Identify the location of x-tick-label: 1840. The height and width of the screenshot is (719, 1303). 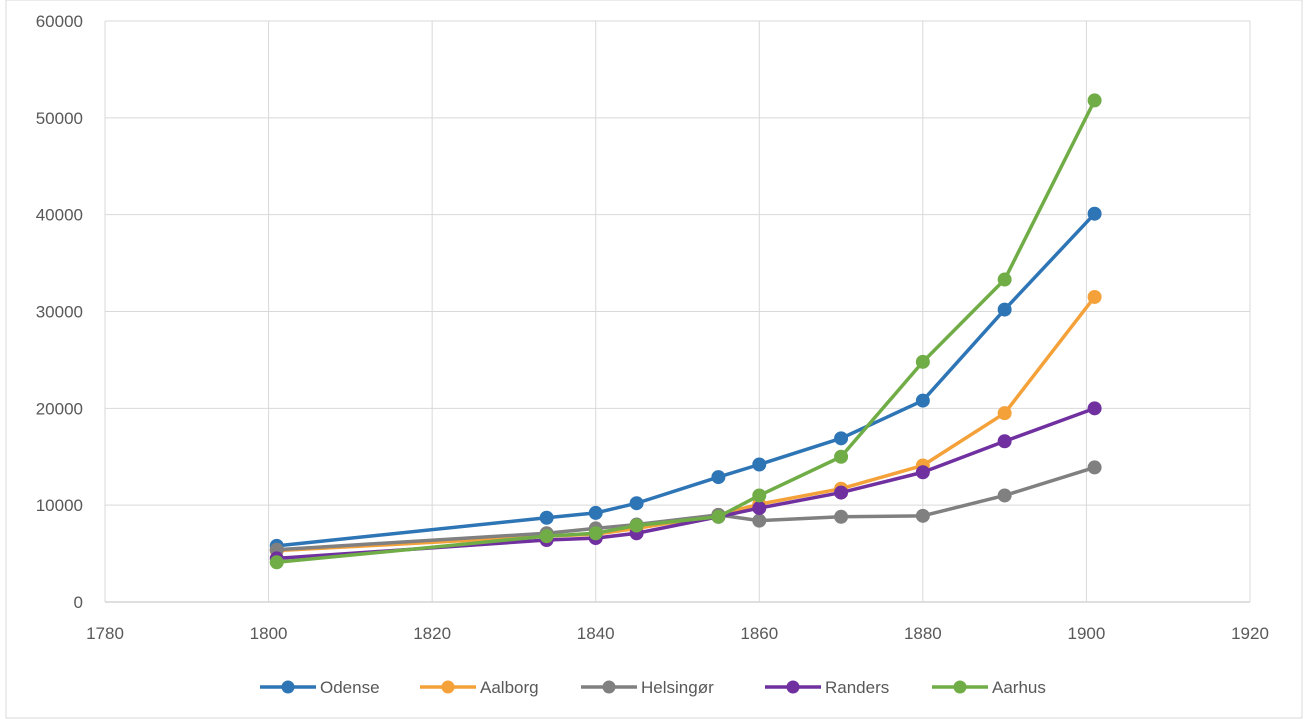
(596, 633).